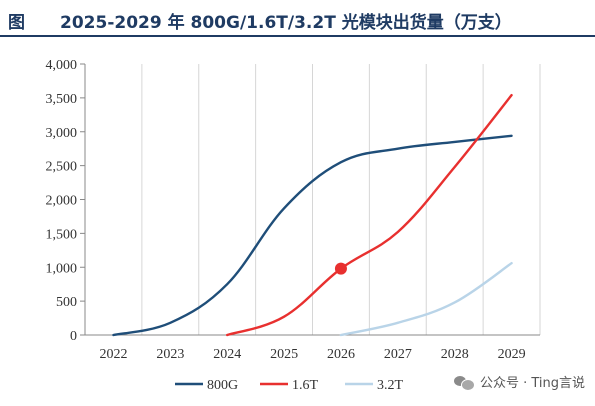  What do you see at coordinates (170, 354) in the screenshot?
I see `x-tick-label: 2023` at bounding box center [170, 354].